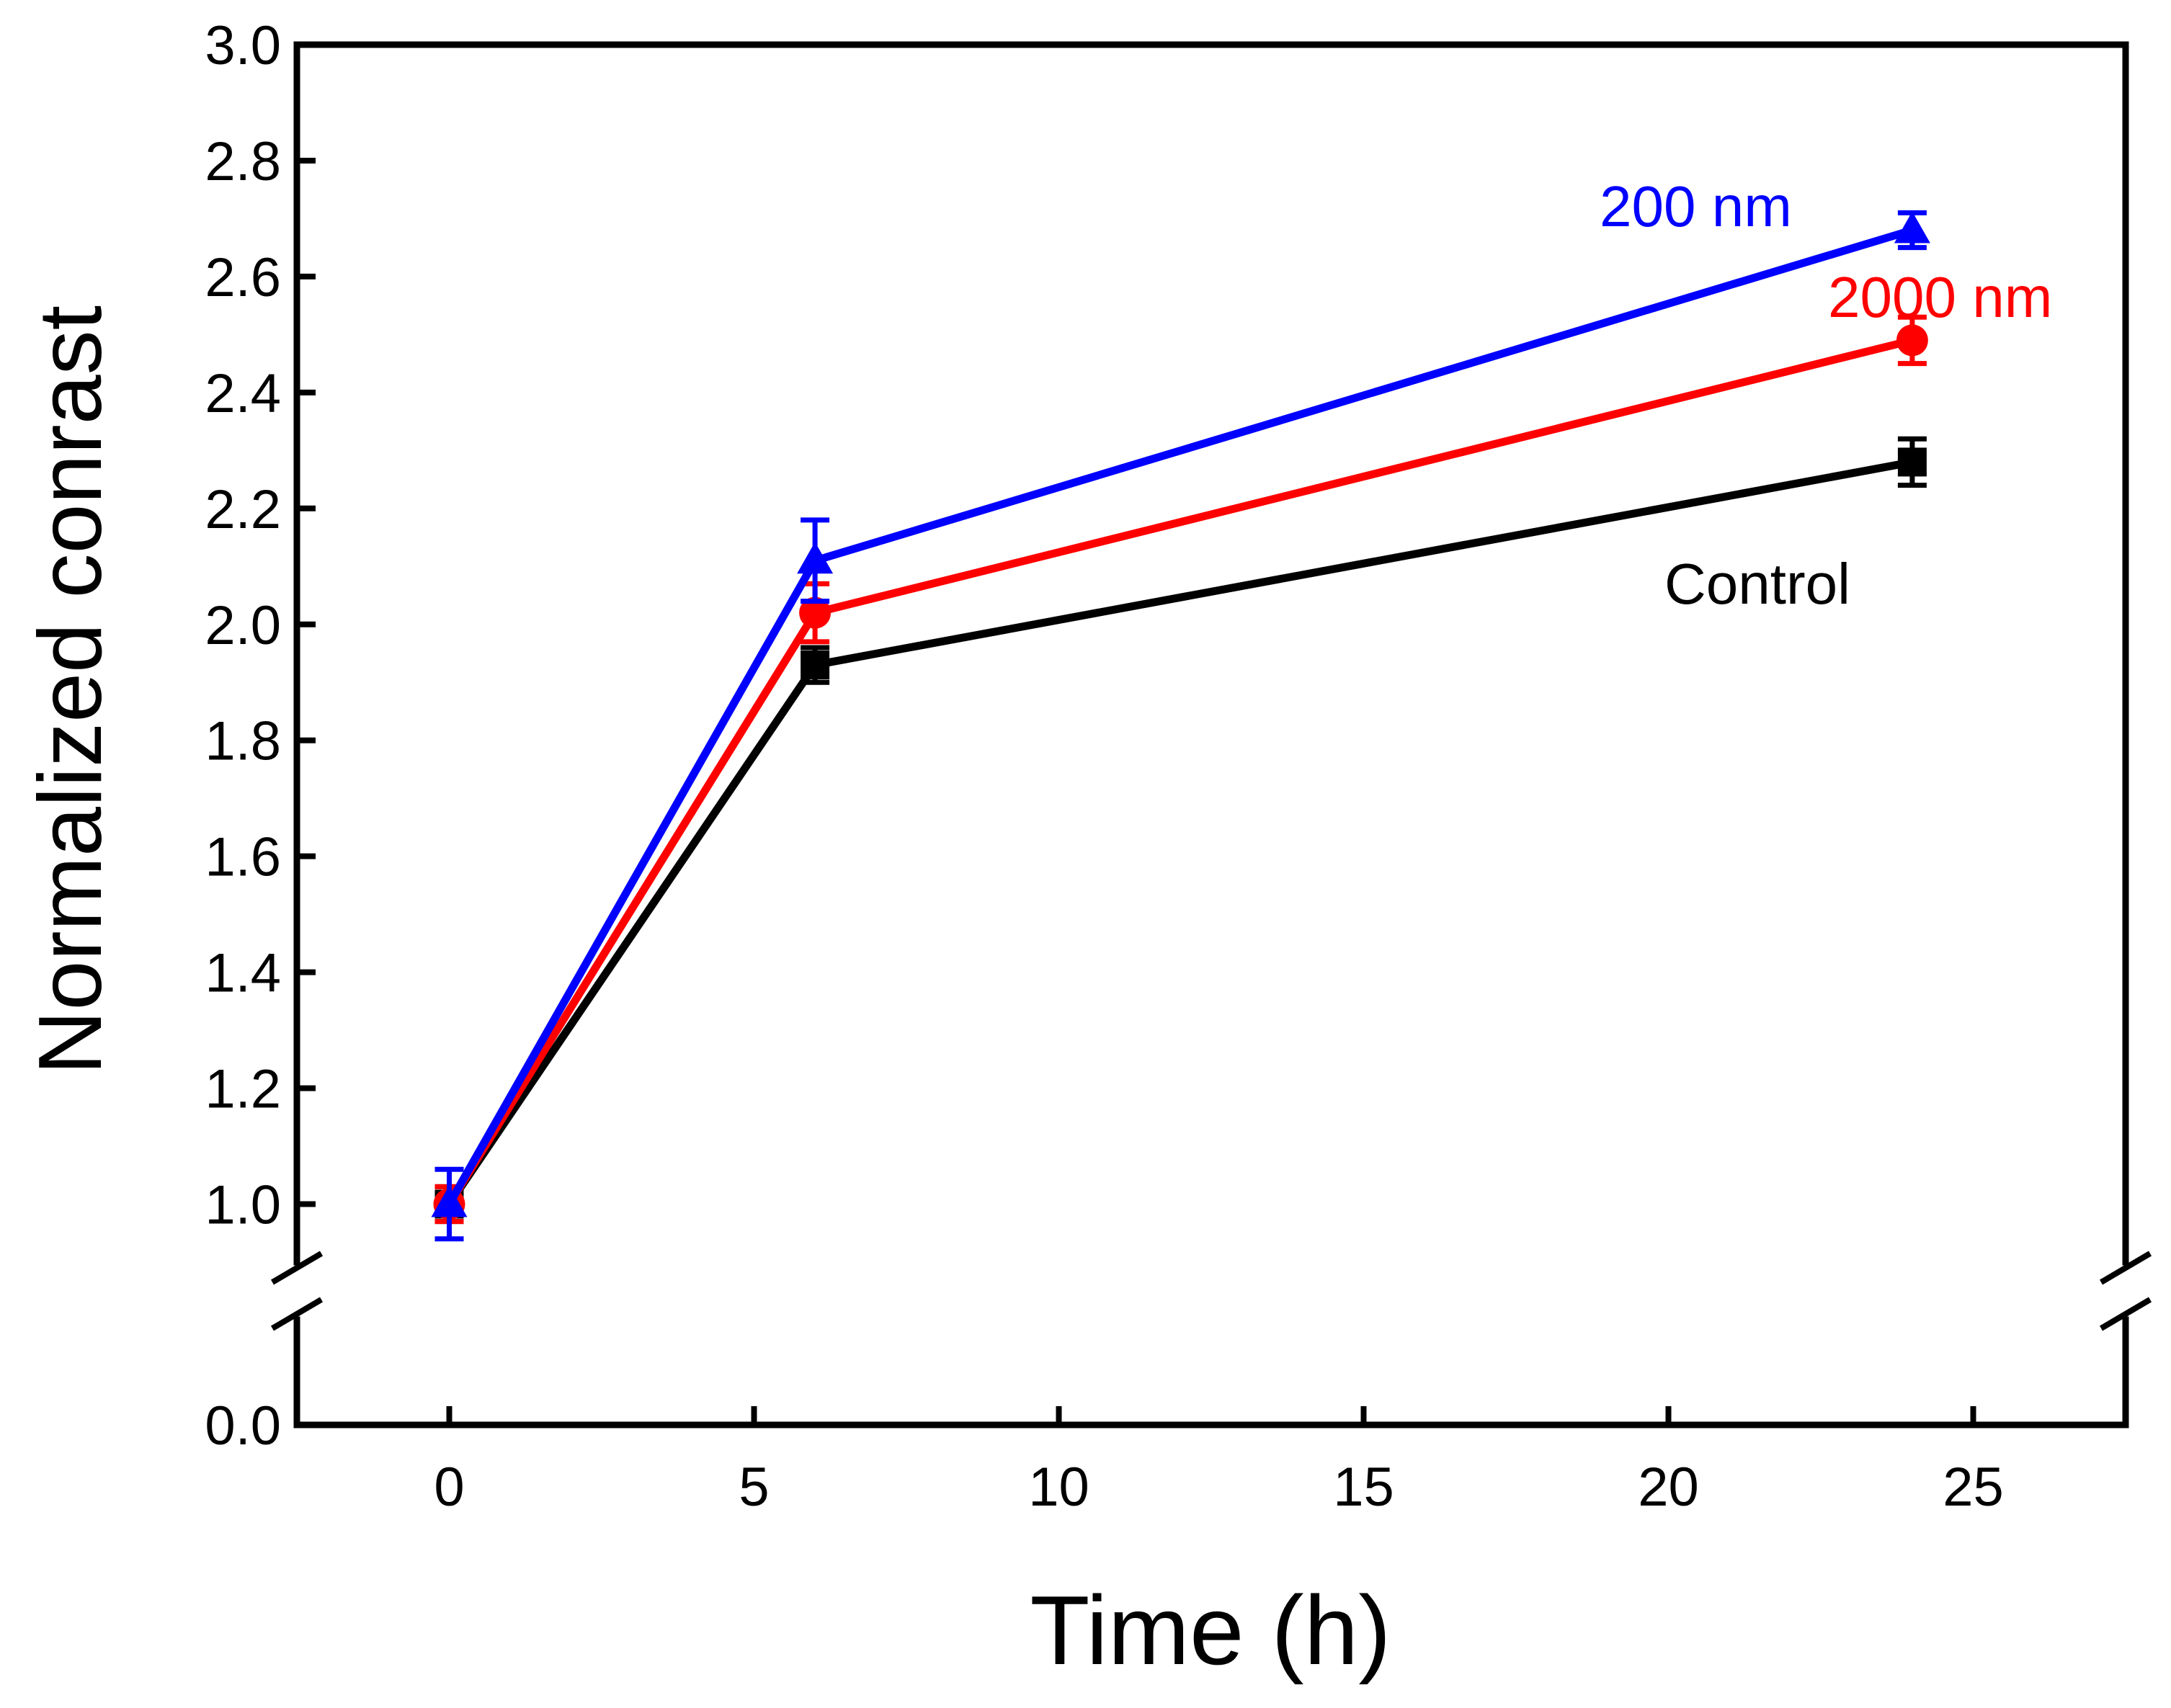  What do you see at coordinates (754, 1487) in the screenshot?
I see `x-tick-label: 5` at bounding box center [754, 1487].